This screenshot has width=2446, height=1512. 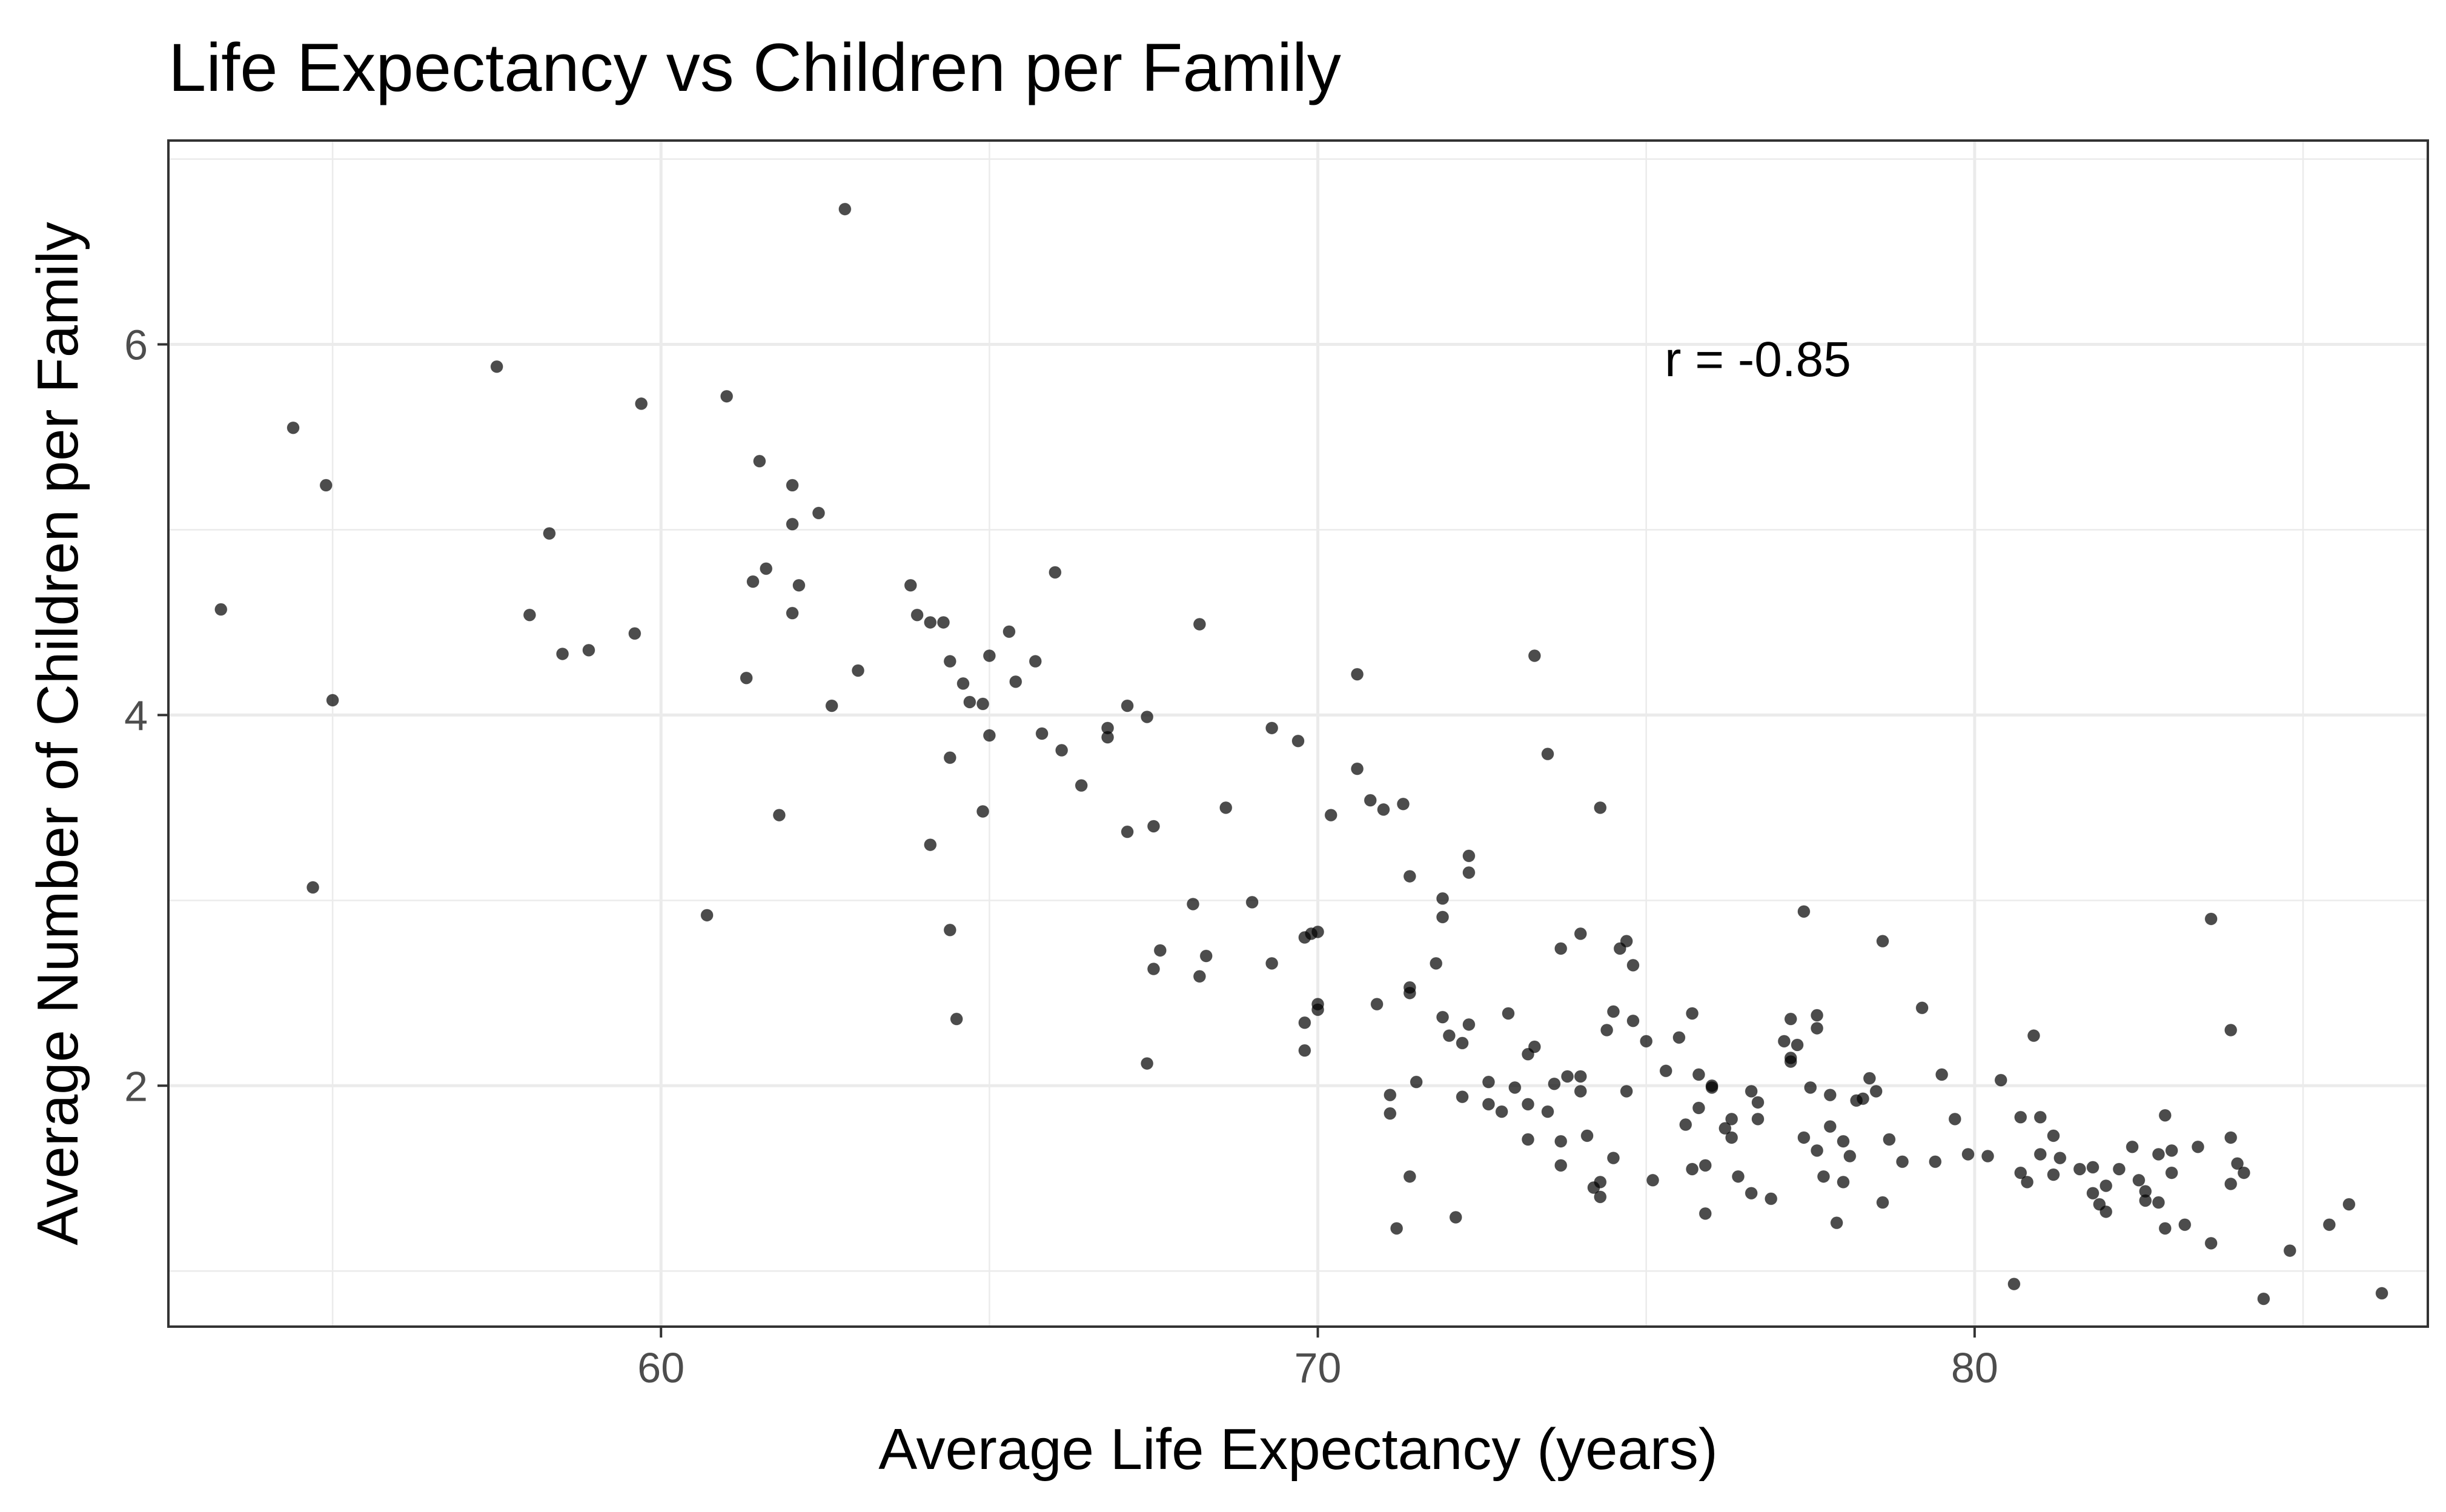 What do you see at coordinates (136, 715) in the screenshot?
I see `y-tick-label: 4` at bounding box center [136, 715].